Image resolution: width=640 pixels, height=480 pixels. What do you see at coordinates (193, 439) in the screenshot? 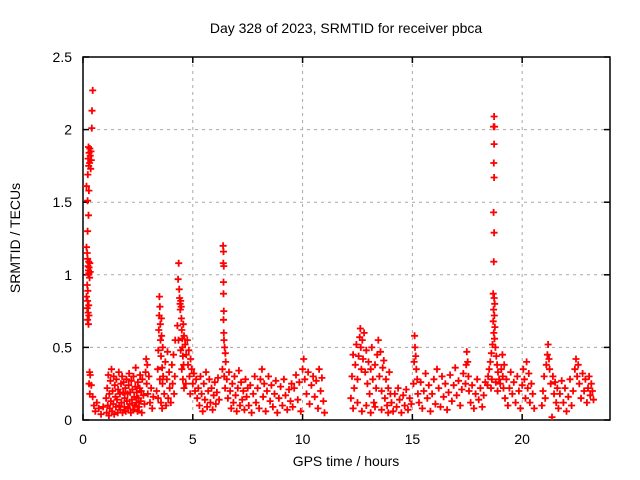
I see `x-tick-label: 5` at bounding box center [193, 439].